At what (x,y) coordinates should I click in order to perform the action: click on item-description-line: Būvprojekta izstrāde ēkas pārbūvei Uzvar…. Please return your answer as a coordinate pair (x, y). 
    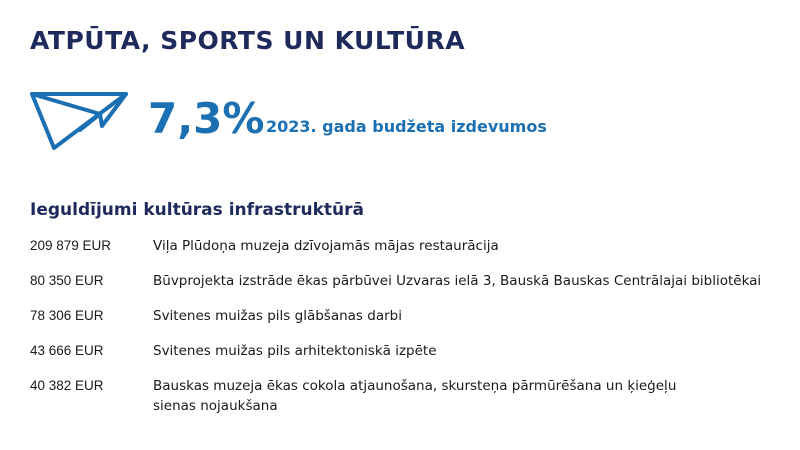
    Looking at the image, I should click on (457, 281).